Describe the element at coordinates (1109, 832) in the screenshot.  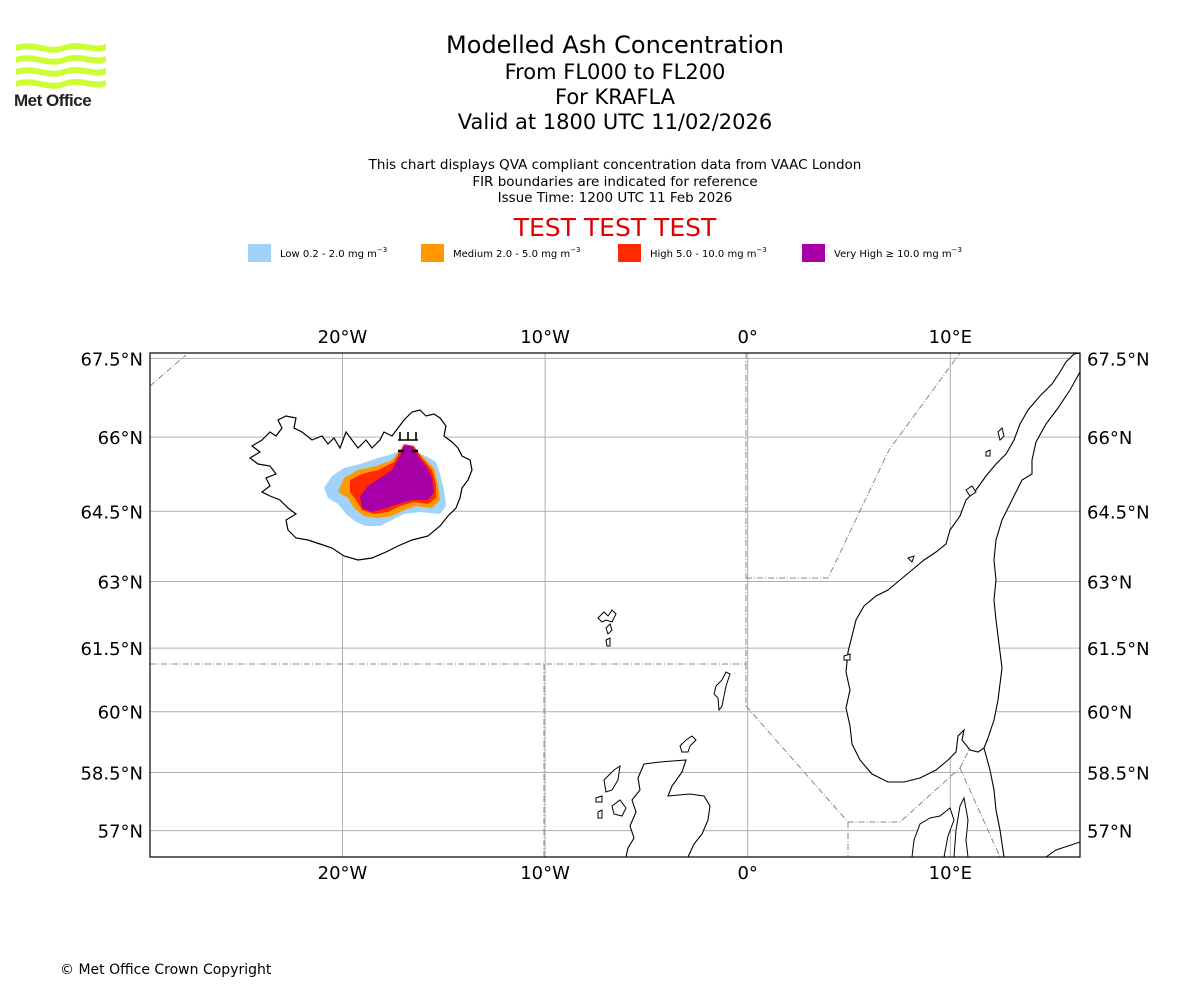
I see `lat-tick-label-right: 57°N` at that location.